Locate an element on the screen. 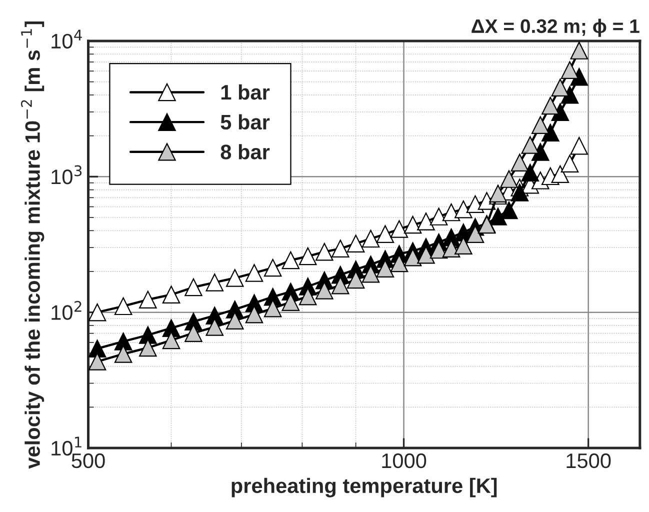 The image size is (649, 512). x-axis-title: preheating temperature [K] is located at coordinates (364, 488).